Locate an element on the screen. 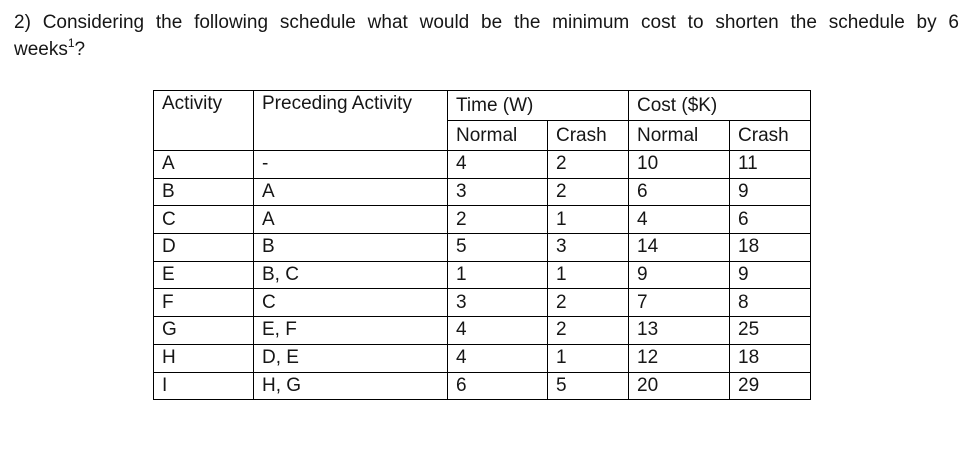  table-row: A - 4 2 10 11 is located at coordinates (482, 164).